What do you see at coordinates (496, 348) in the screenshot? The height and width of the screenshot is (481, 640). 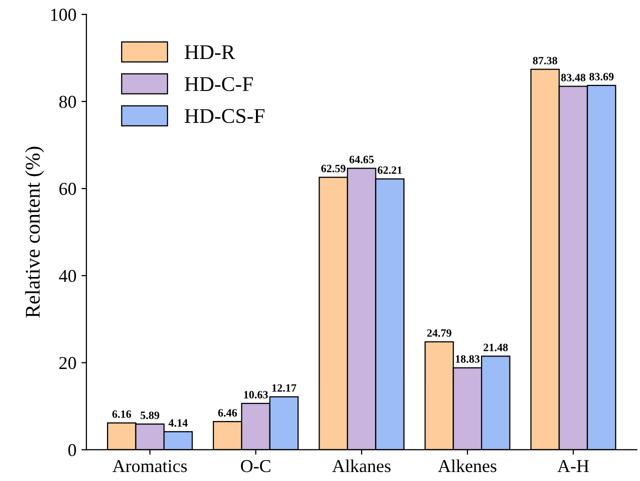 I see `data-label: 21.48` at bounding box center [496, 348].